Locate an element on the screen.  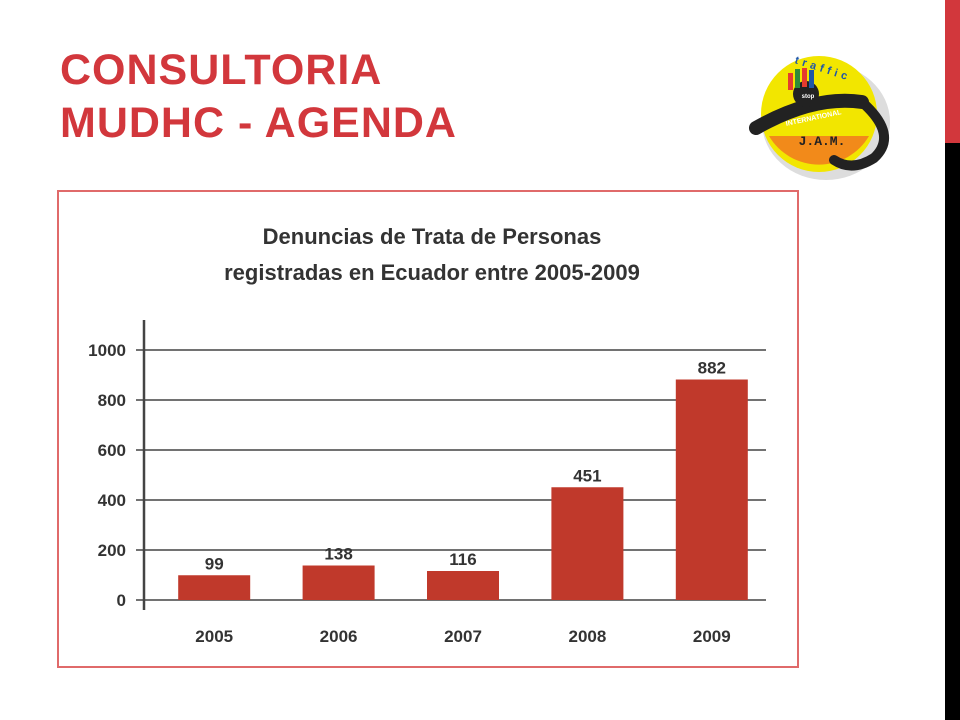
traffic-stop-logo: traffic stop INTERNATIONAL J.A.M. is located at coordinates (819, 117).